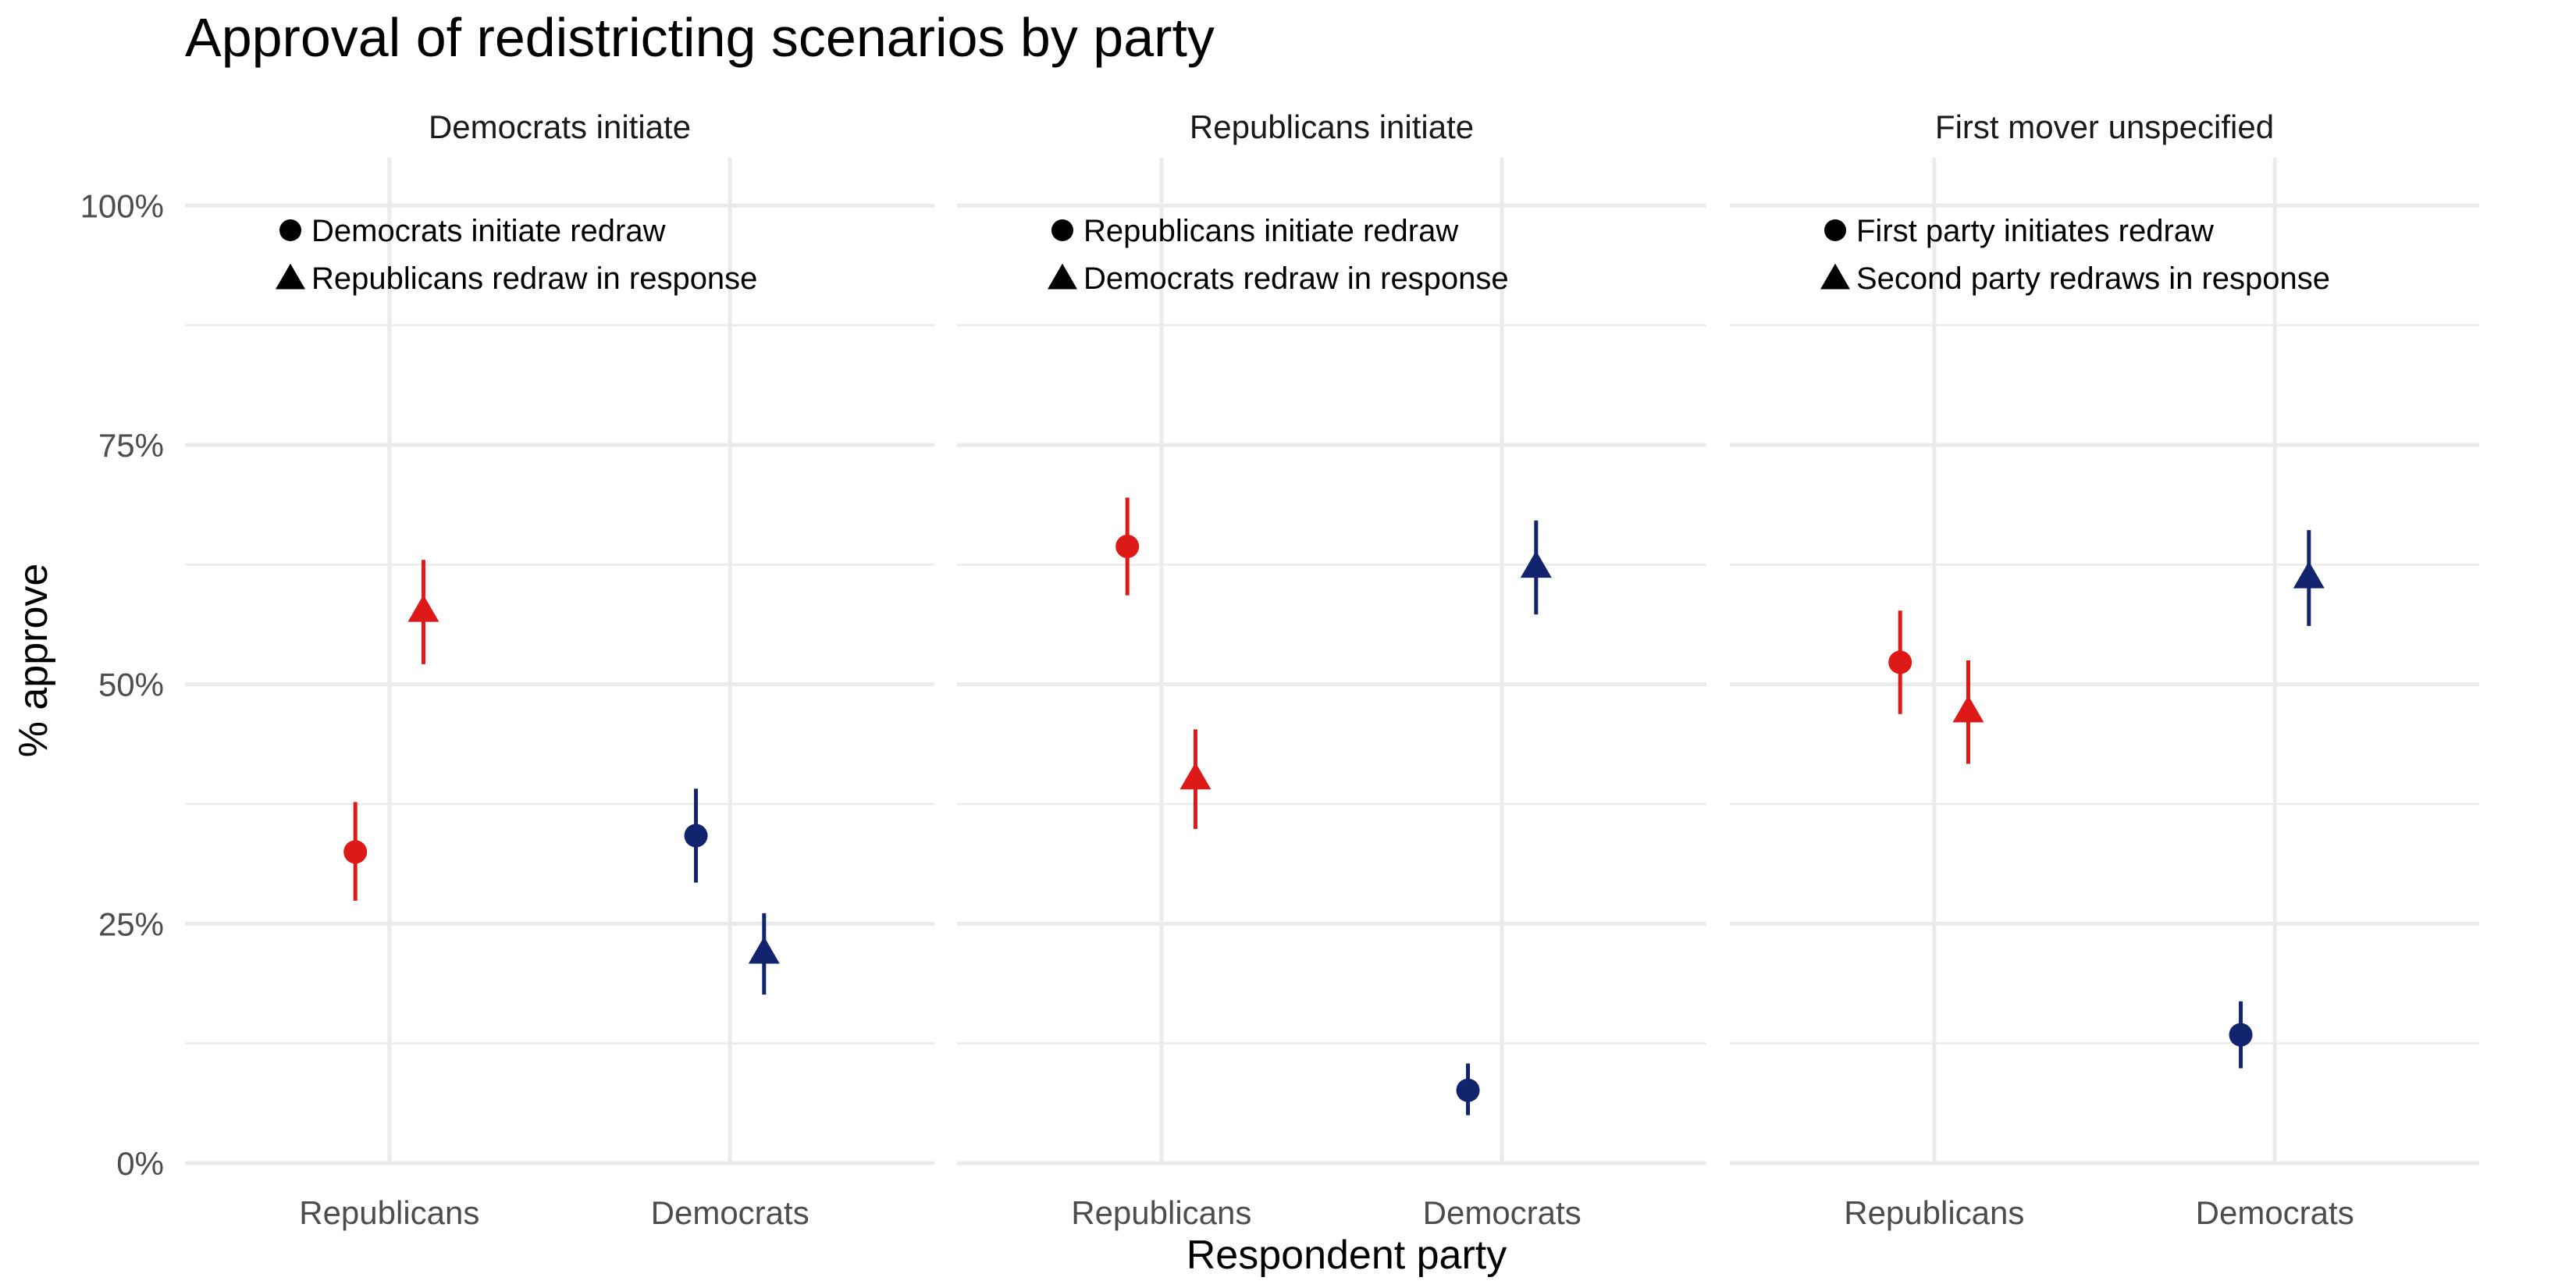  What do you see at coordinates (131, 924) in the screenshot?
I see `y-tick-label: 25%` at bounding box center [131, 924].